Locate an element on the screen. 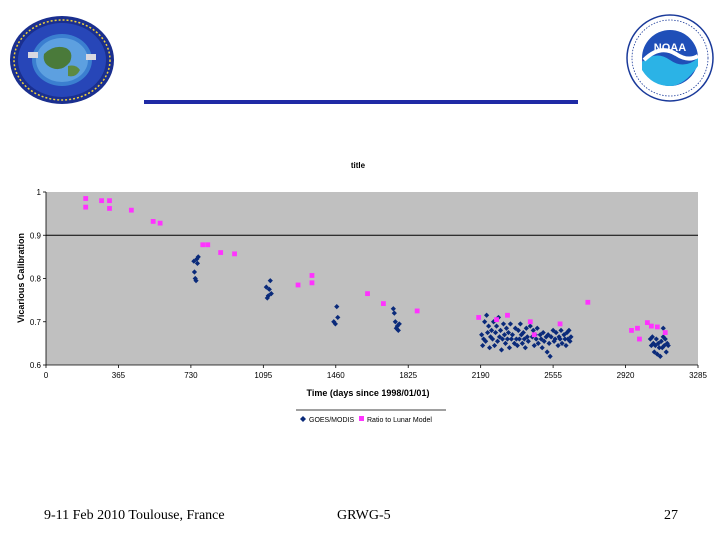 This screenshot has height=540, width=720. x-axis-label: Time (days since 1998/01/01) is located at coordinates (368, 393).